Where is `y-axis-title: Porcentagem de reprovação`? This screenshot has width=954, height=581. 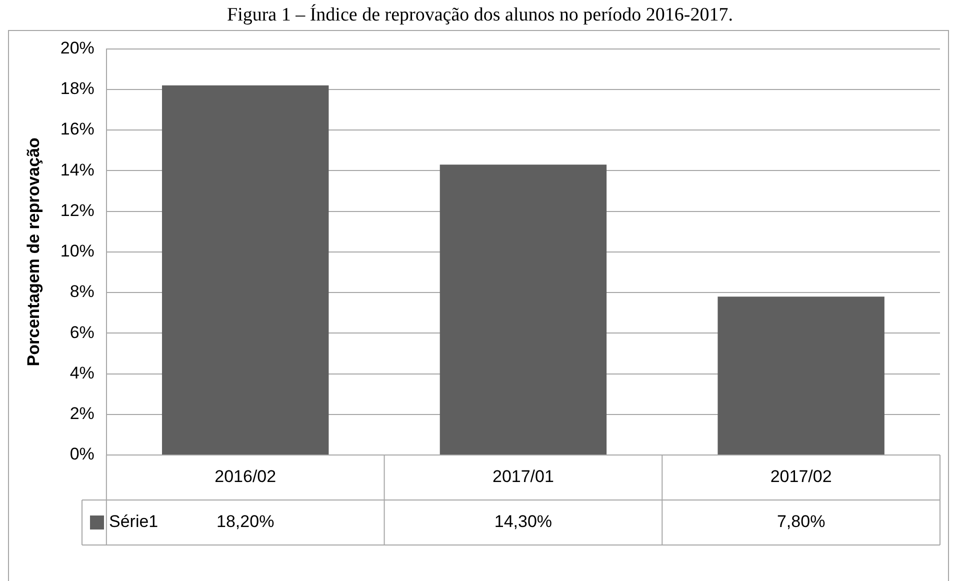
y-axis-title: Porcentagem de reprovação is located at coordinates (33, 252).